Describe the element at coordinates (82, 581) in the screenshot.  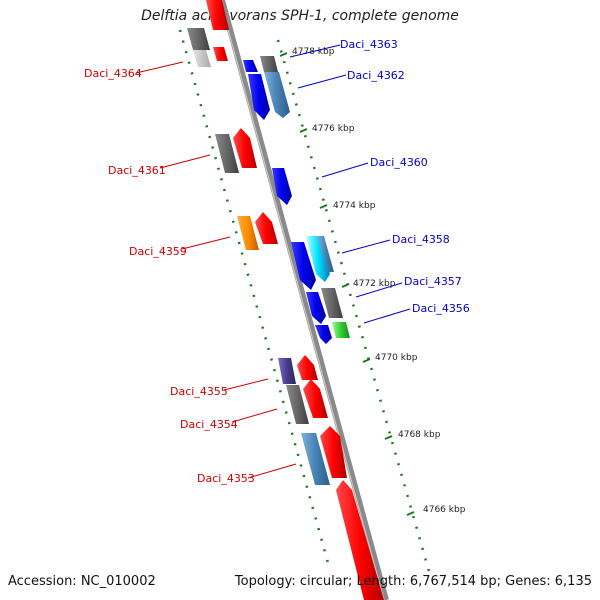
I see `accession-label: Accession: NC_010002` at that location.